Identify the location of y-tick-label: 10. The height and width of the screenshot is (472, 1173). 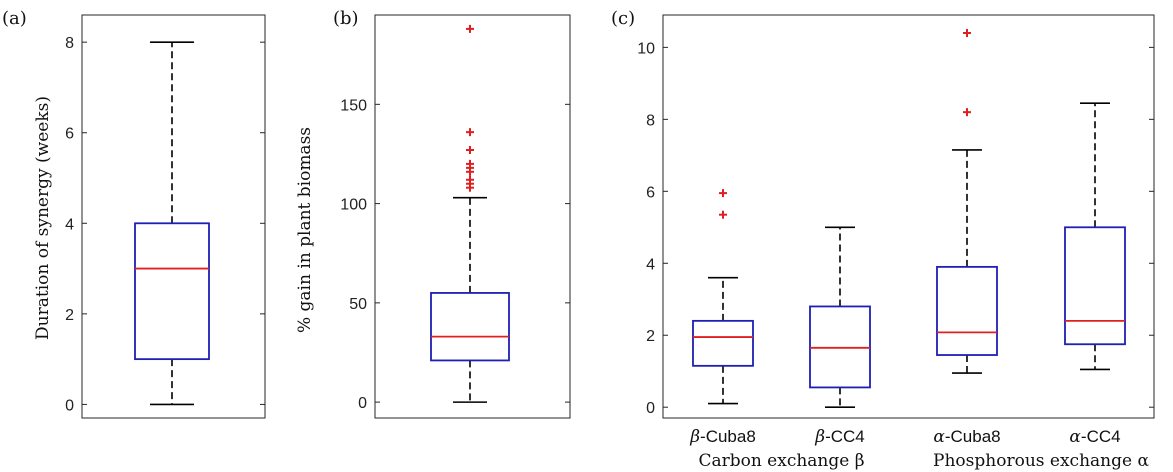
(646, 48).